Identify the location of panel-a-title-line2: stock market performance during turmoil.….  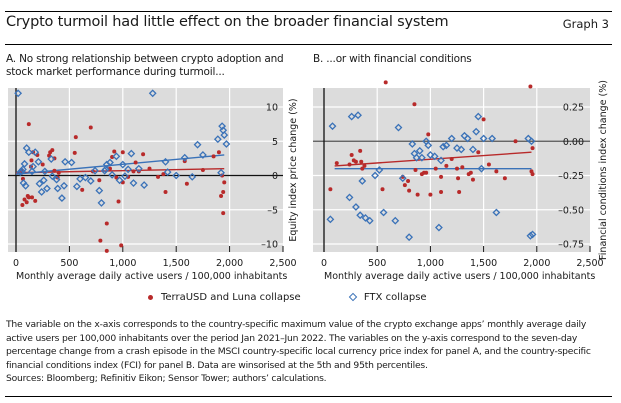
(115, 72).